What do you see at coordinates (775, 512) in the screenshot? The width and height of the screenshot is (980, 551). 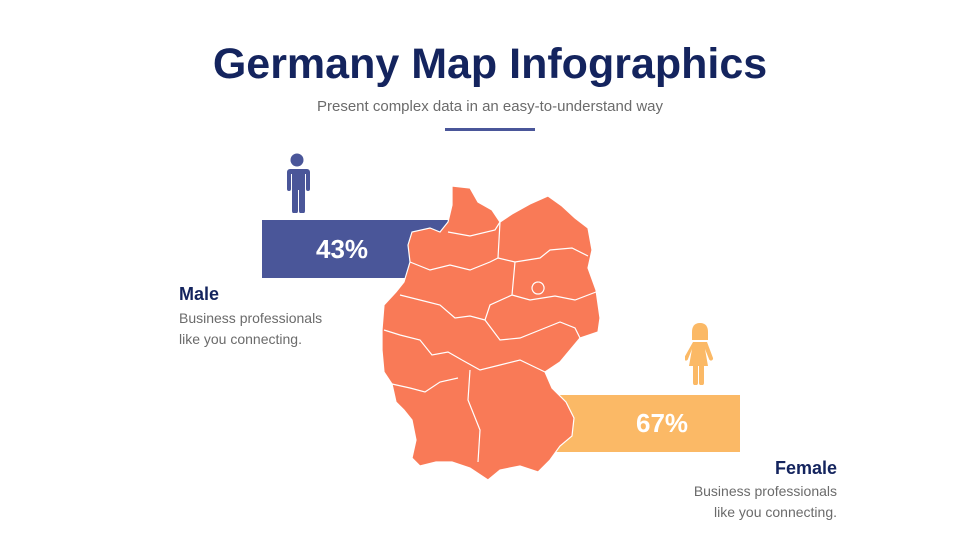 I see `female-desc-line2: like you connecting.` at bounding box center [775, 512].